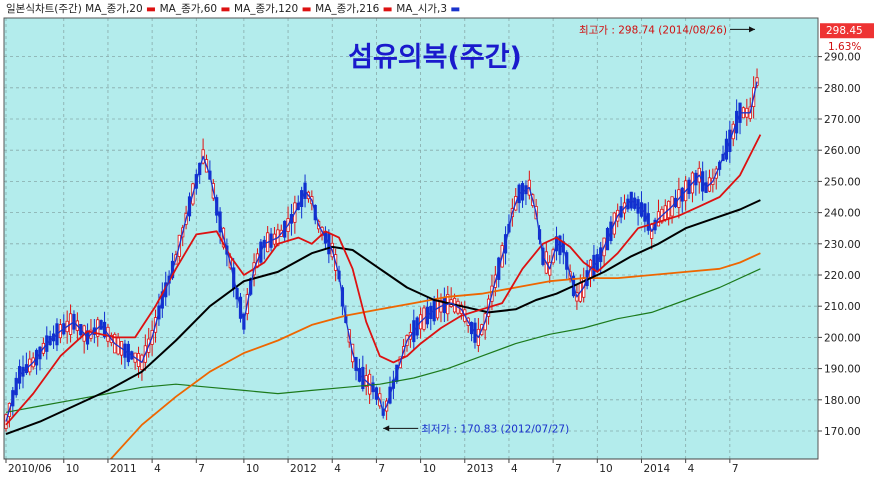 The width and height of the screenshot is (875, 485). I want to click on price-change-label: 1.63%, so click(844, 47).